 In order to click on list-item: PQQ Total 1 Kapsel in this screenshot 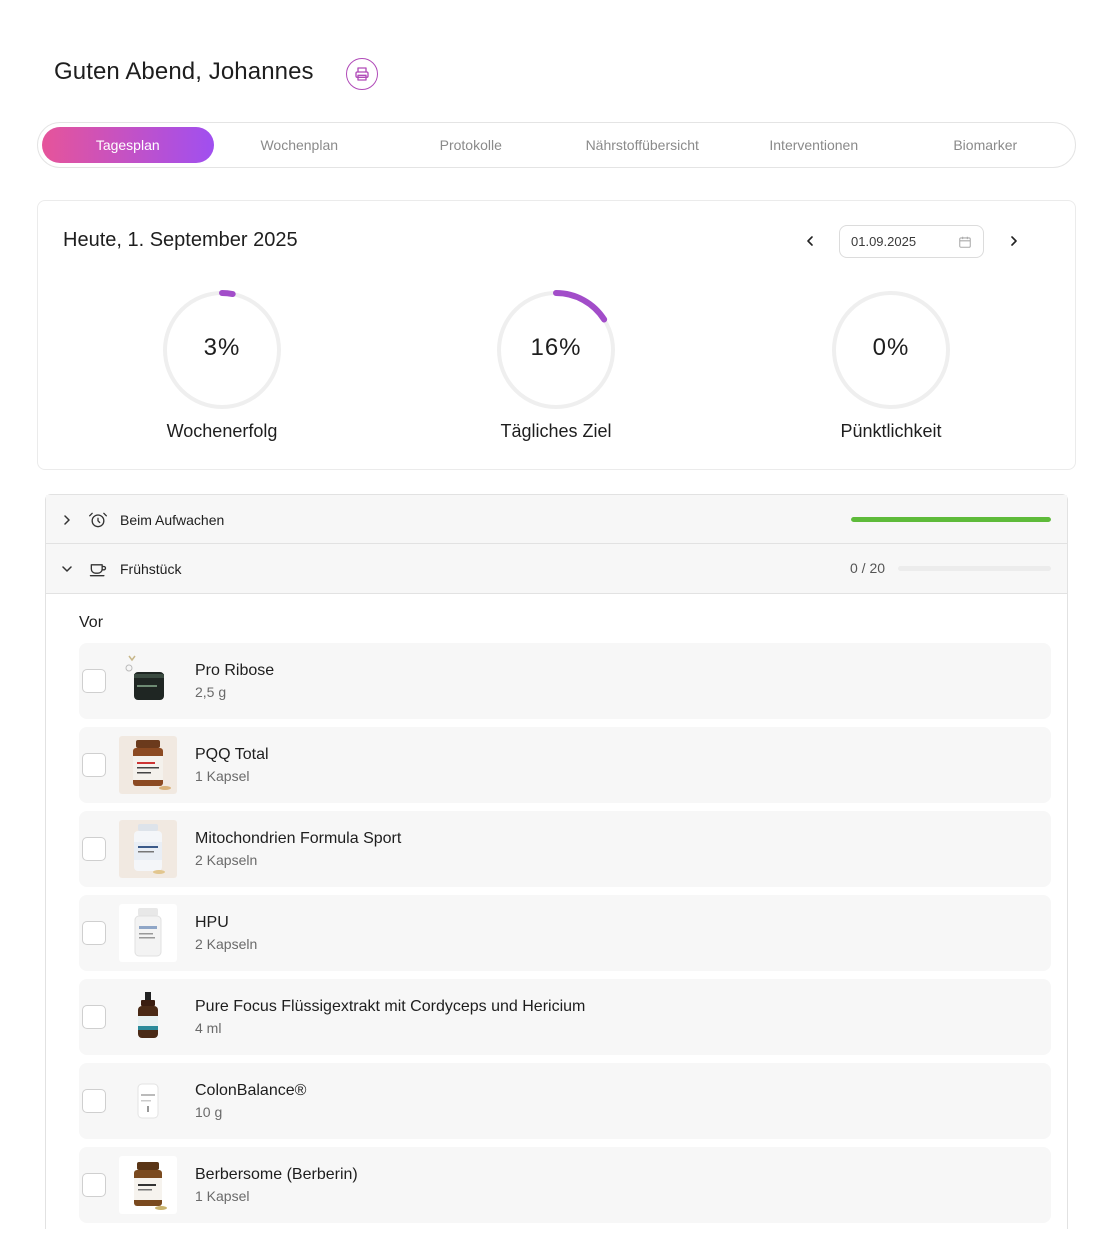, I will do `click(565, 765)`.